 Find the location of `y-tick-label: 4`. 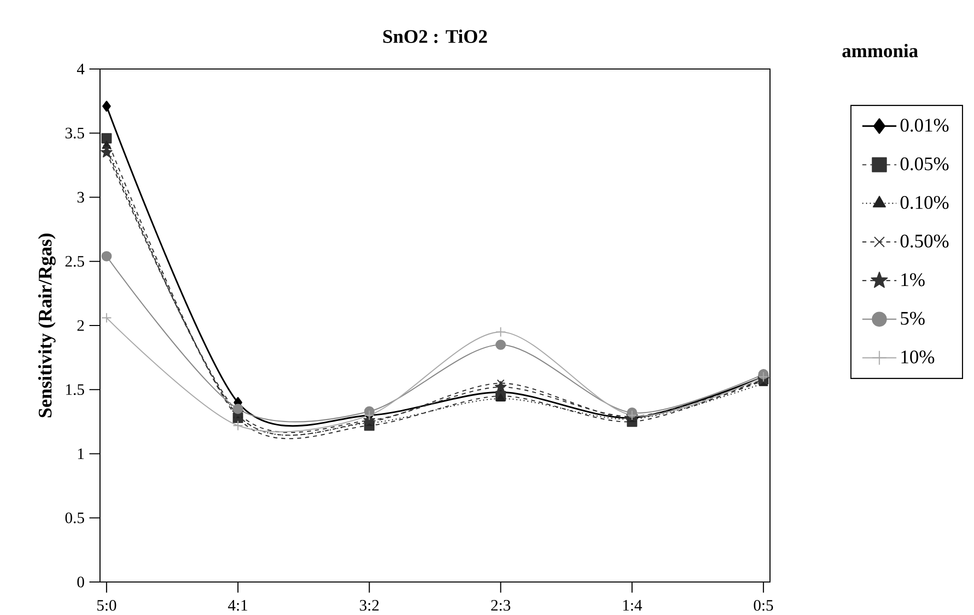

y-tick-label: 4 is located at coordinates (80, 69).